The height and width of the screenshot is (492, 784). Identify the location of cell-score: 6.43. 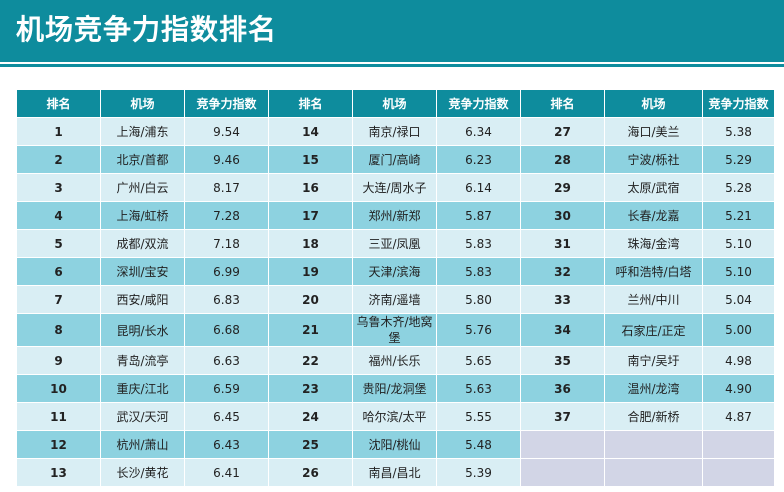
(226, 444).